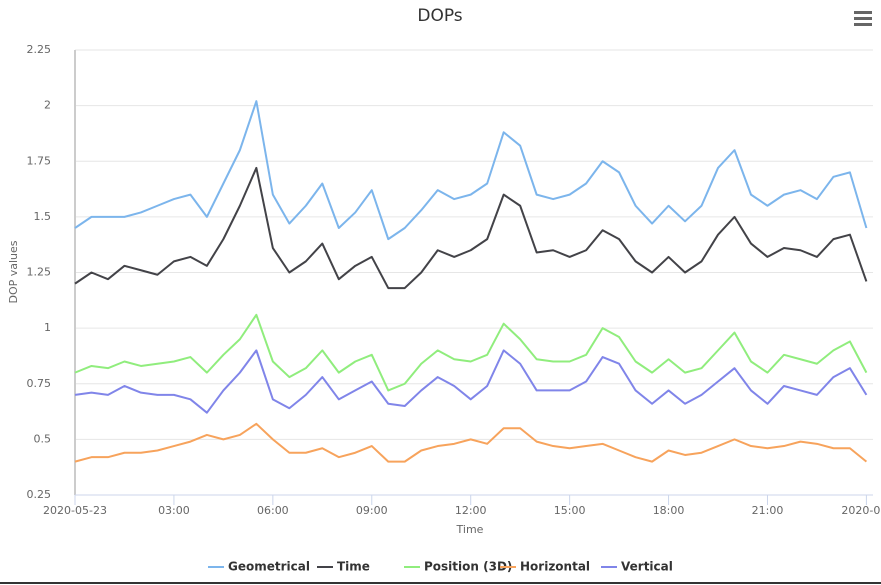  I want to click on x-tick-label: 06:00, so click(273, 510).